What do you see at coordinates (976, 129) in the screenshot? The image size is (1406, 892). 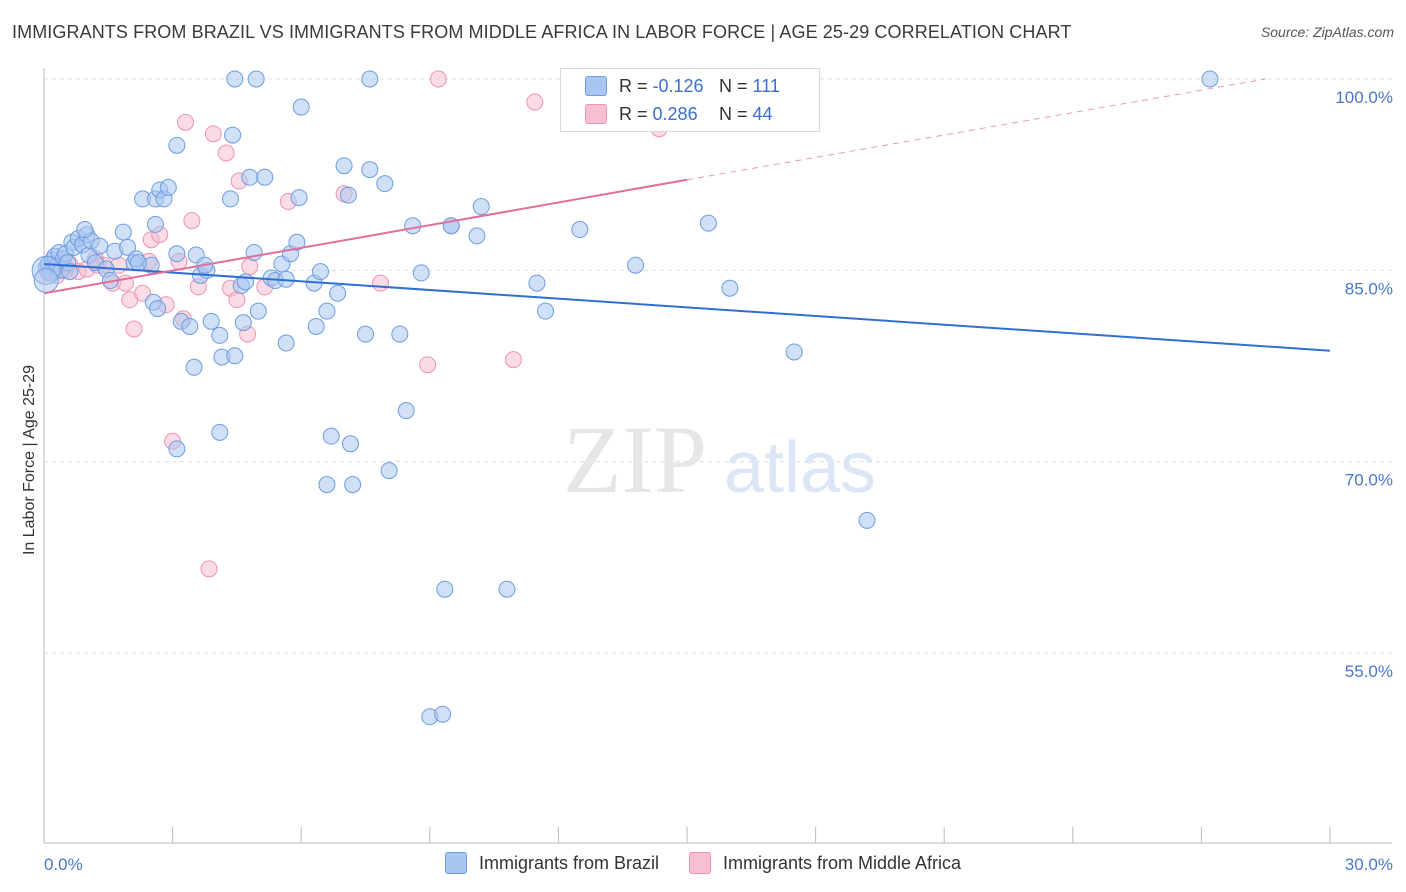 I see `trend-line-africa-extension` at bounding box center [976, 129].